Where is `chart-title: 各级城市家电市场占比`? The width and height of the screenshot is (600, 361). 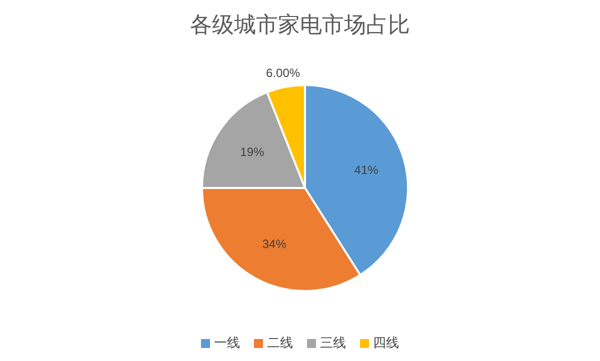
chart-title: 各级城市家电市场占比 is located at coordinates (300, 26).